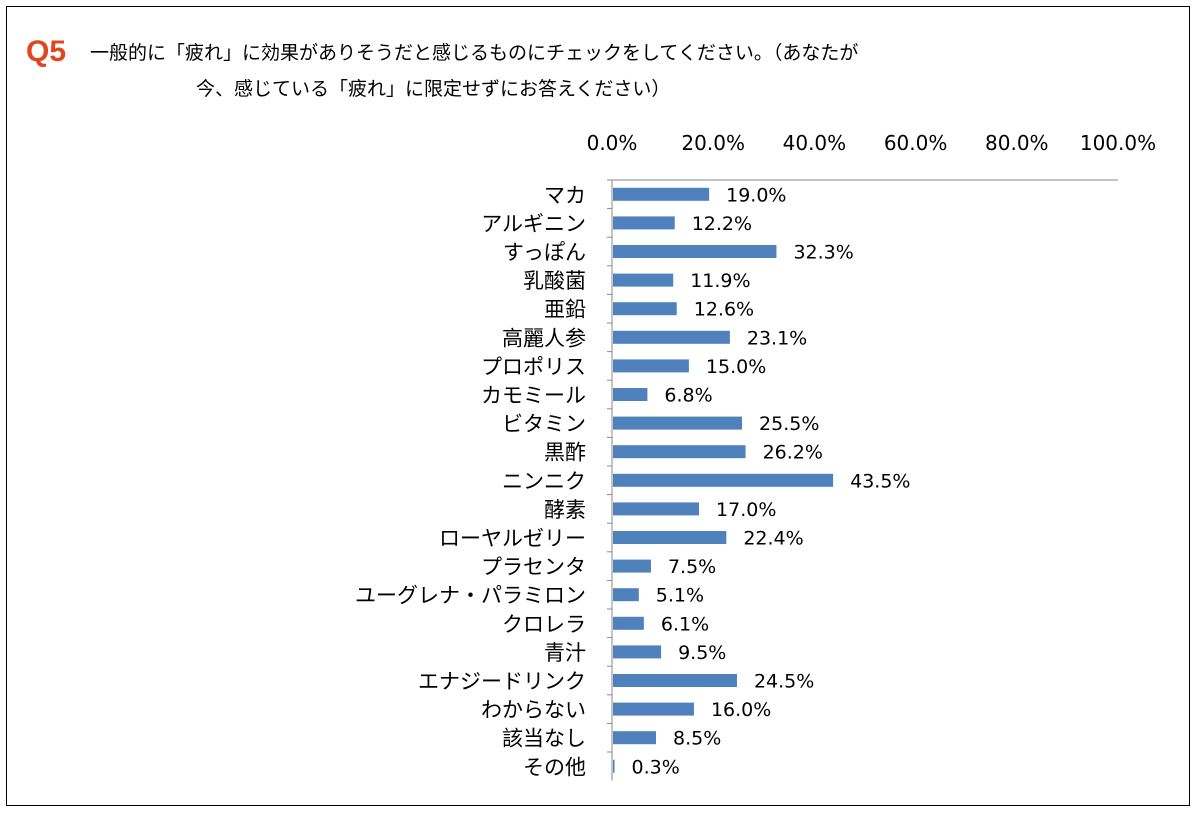 This screenshot has width=1200, height=816. Describe the element at coordinates (565, 195) in the screenshot. I see `category-label: マカ` at that location.